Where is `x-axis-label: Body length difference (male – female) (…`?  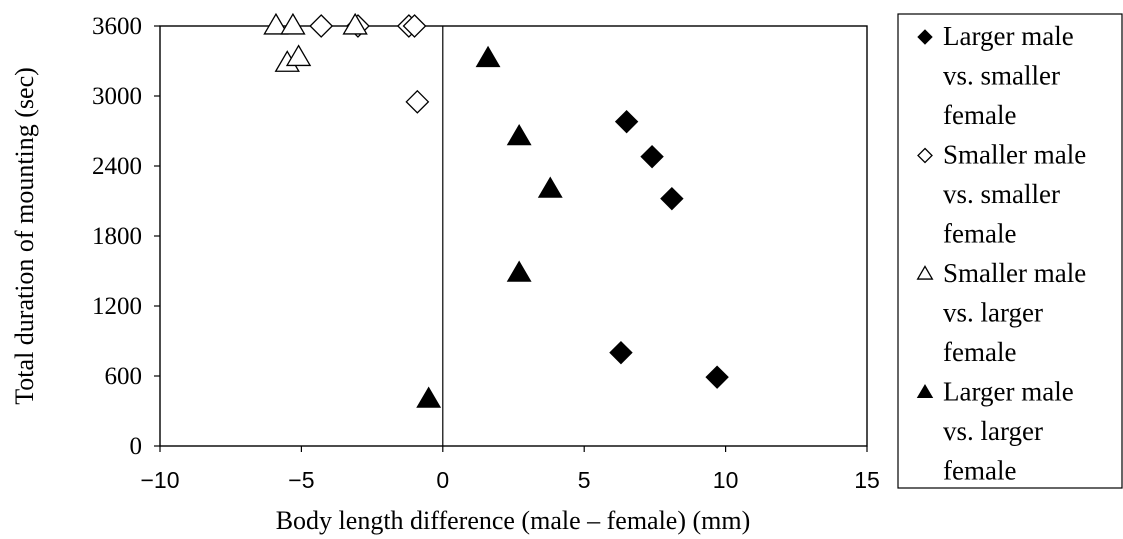
x-axis-label: Body length difference (male – female) (… is located at coordinates (513, 520).